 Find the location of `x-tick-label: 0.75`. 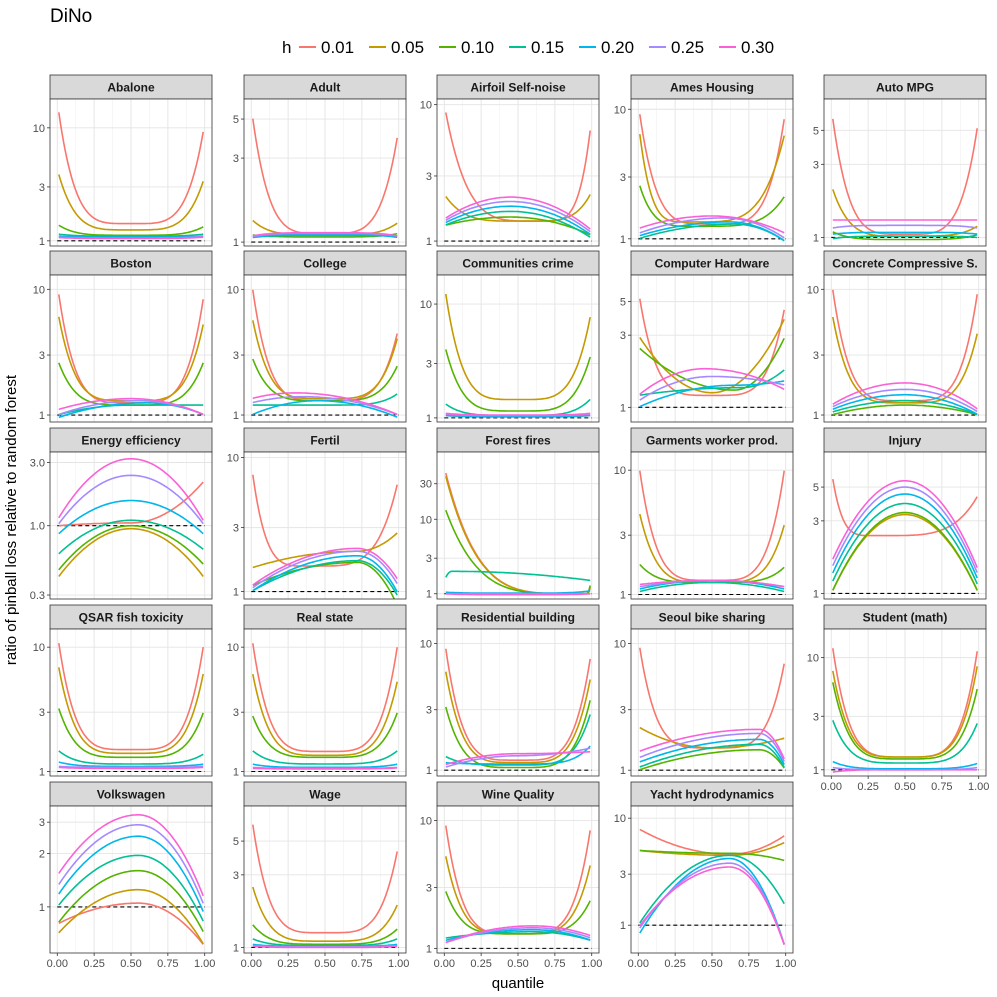

x-tick-label: 0.75 is located at coordinates (748, 964).